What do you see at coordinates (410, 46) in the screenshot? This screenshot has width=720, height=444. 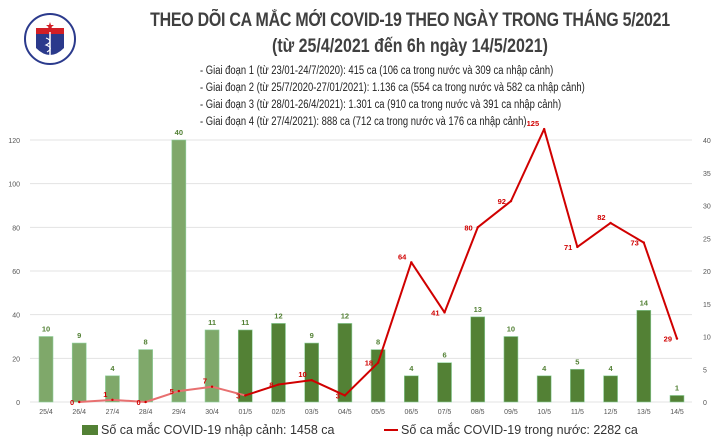 I see `chart-subtitle: (từ 25/4/2021 đến 6h ngày 14/5/2021)` at bounding box center [410, 46].